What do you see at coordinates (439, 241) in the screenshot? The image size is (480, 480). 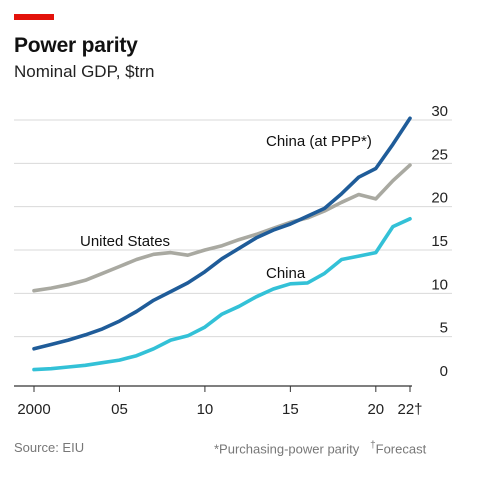 I see `y-tick-label-15: 15` at bounding box center [439, 241].